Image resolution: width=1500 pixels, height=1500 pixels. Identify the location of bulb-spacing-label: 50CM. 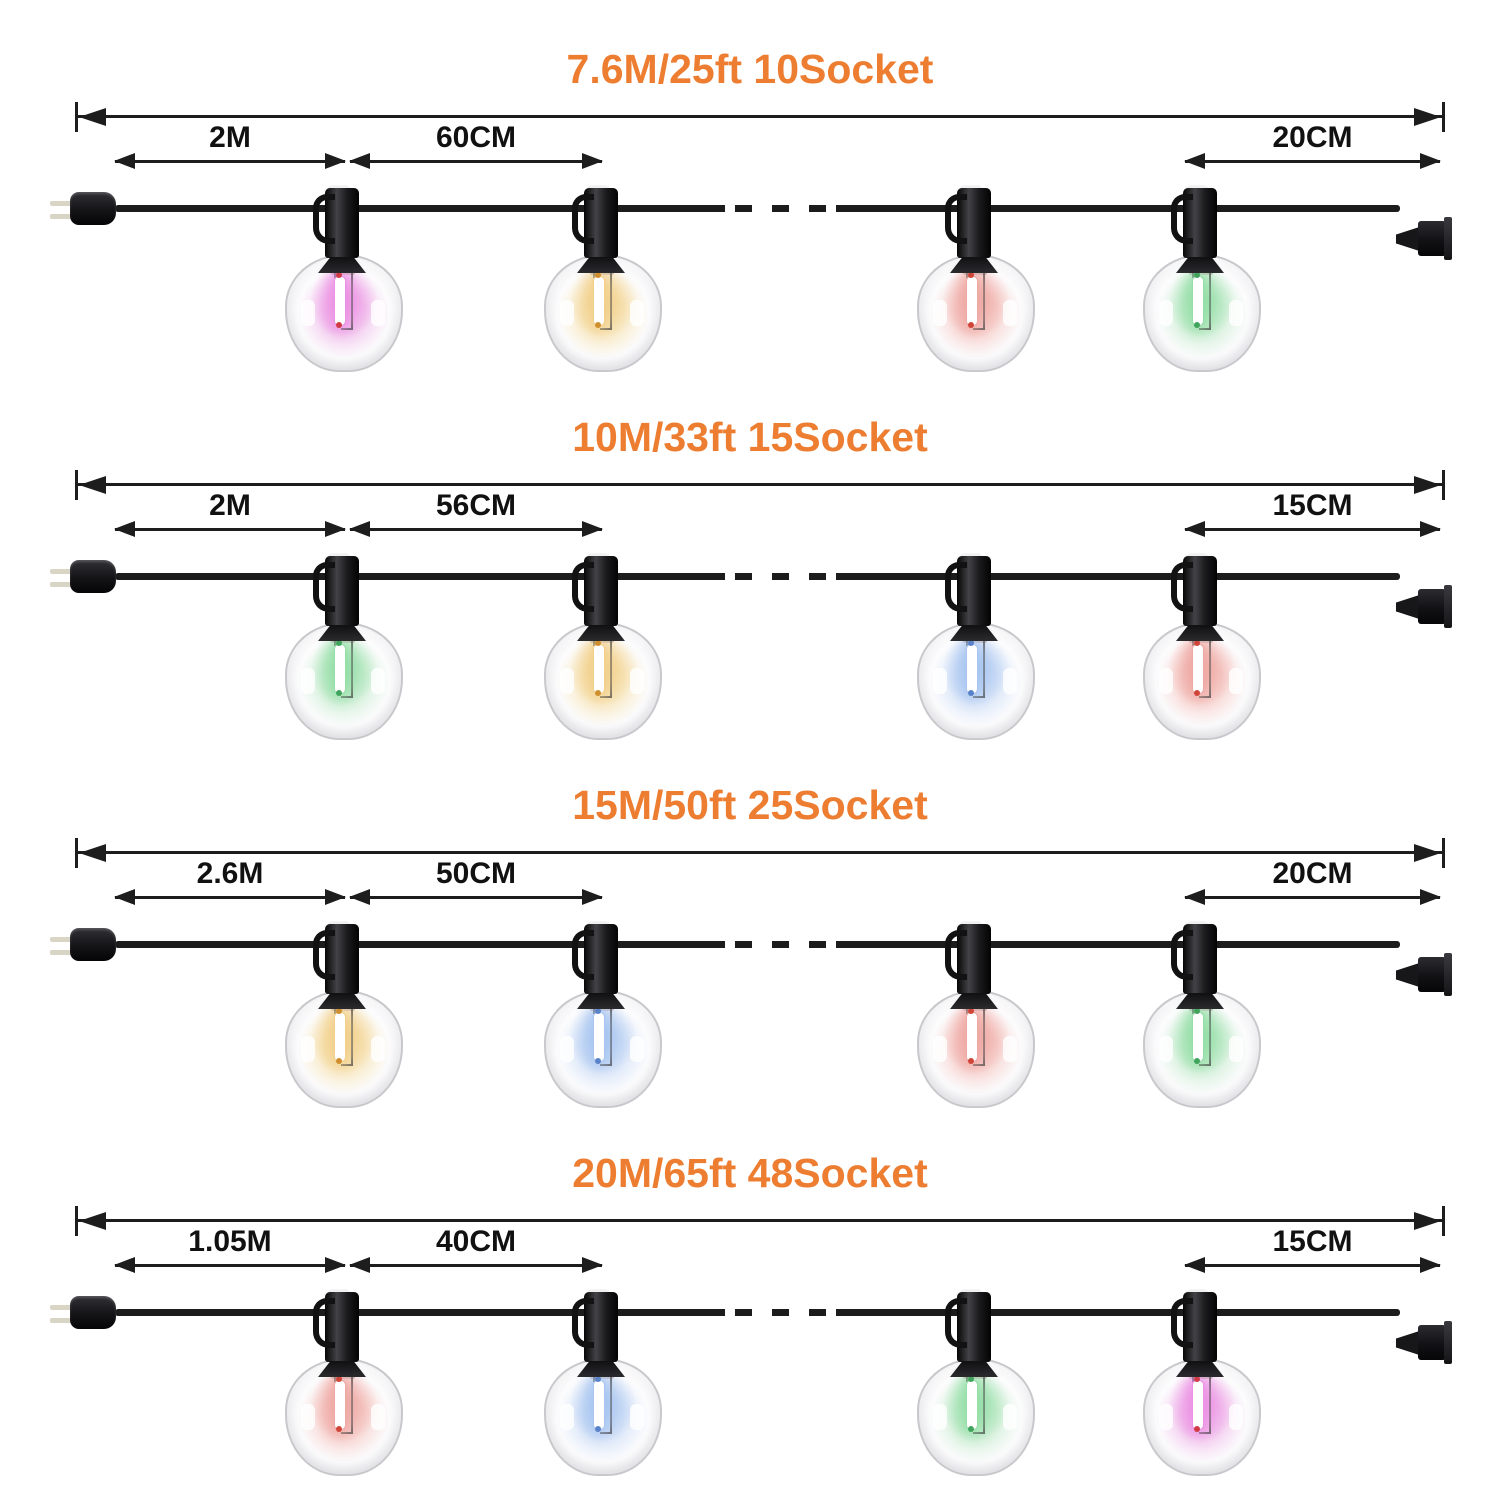
(476, 873).